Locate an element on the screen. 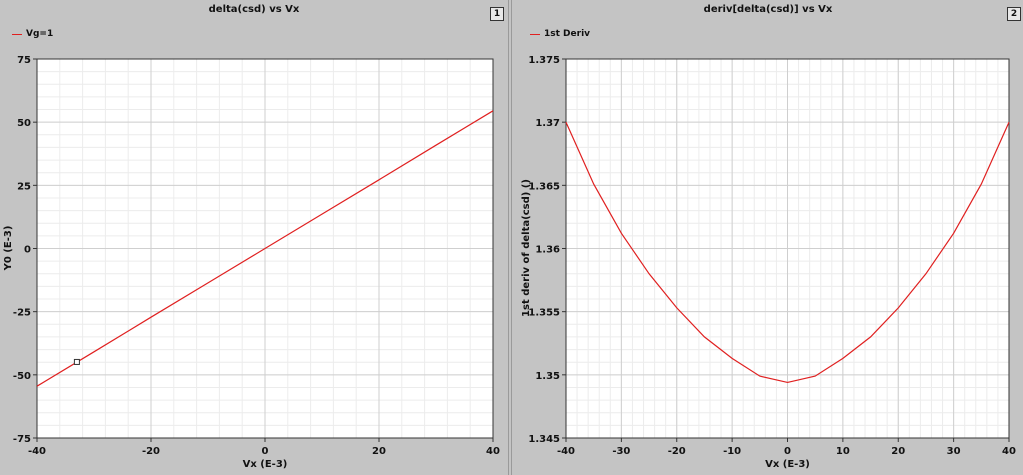 Image resolution: width=1023 pixels, height=475 pixels. y-tick-label: 1.345 is located at coordinates (544, 439).